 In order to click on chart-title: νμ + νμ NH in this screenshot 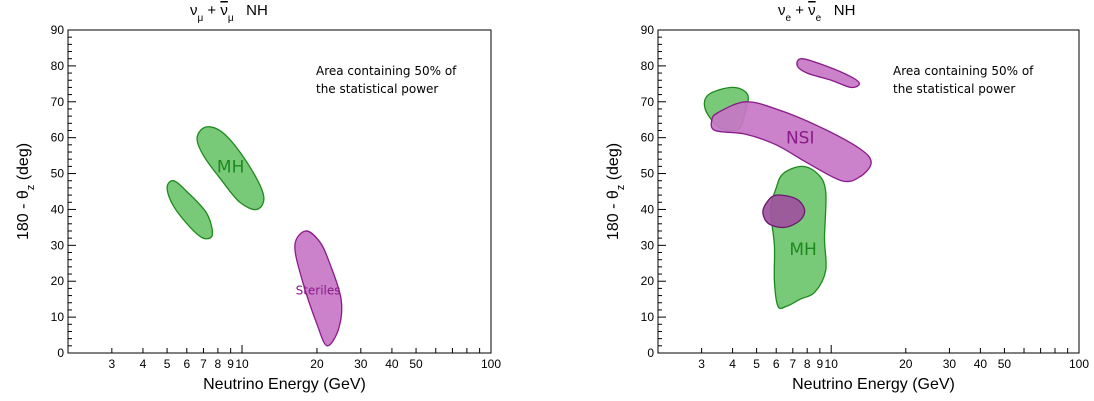, I will do `click(229, 13)`.